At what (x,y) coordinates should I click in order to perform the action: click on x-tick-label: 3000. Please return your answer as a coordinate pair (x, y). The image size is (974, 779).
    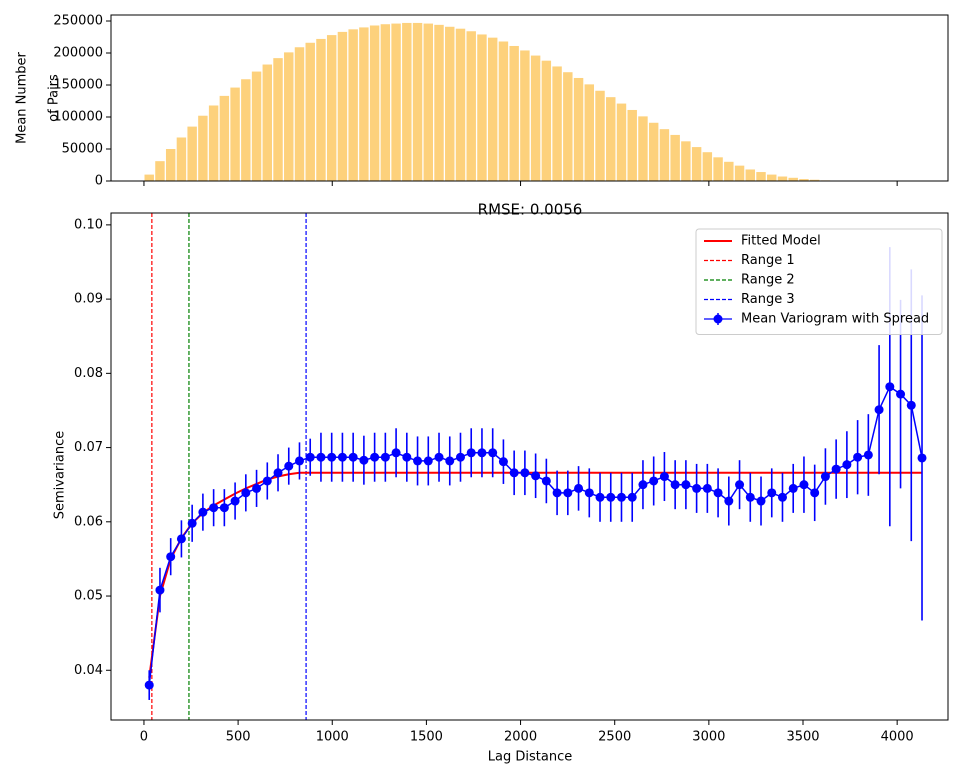
    Looking at the image, I should click on (708, 737).